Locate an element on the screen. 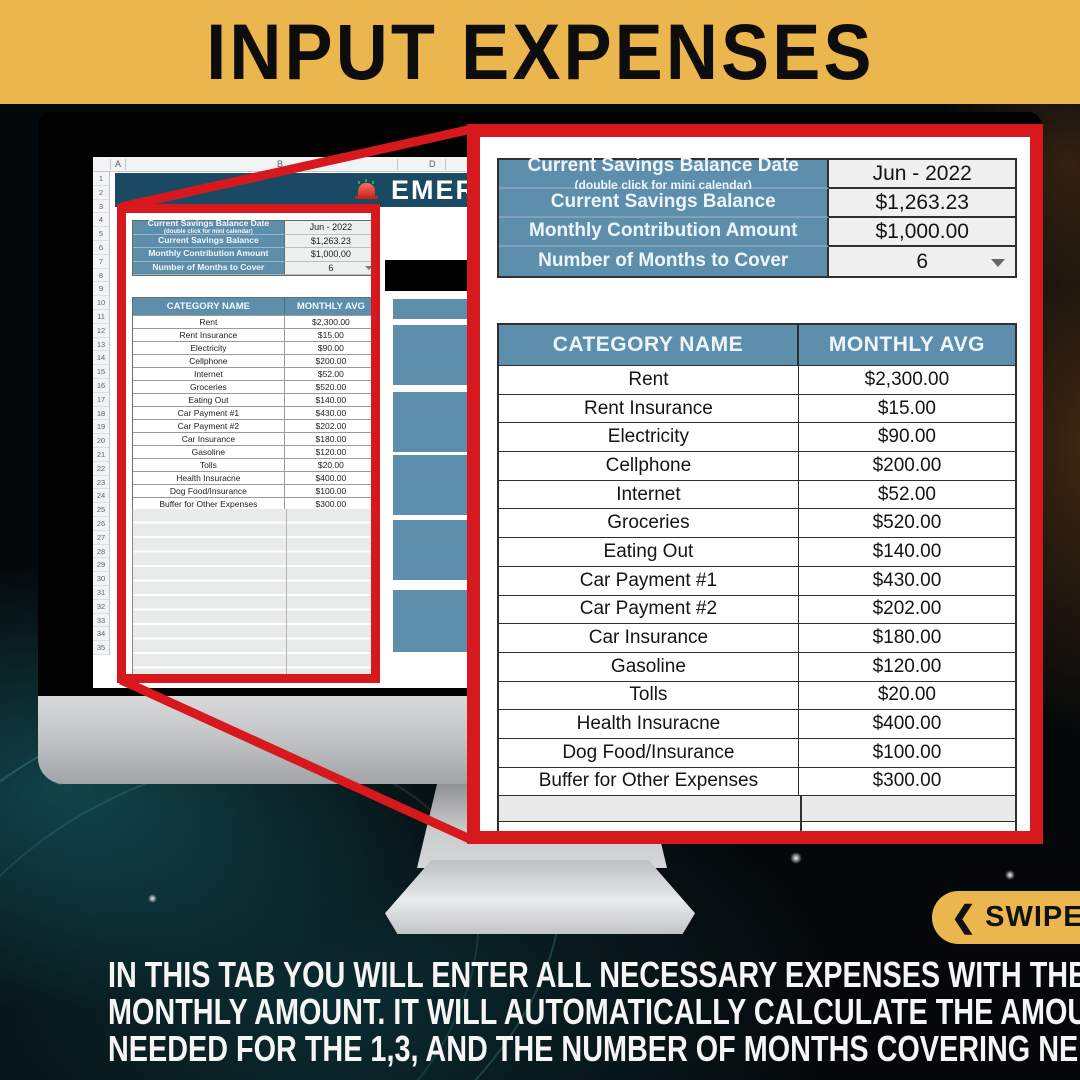  category-cell: Gasoline is located at coordinates (649, 666).